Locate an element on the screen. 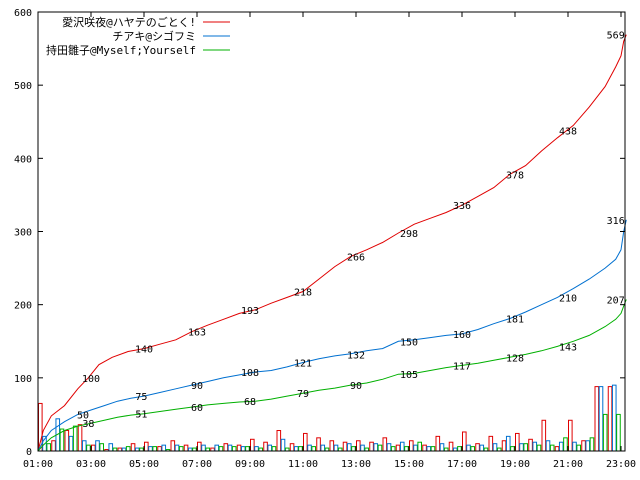  data-label: 298 is located at coordinates (409, 234).